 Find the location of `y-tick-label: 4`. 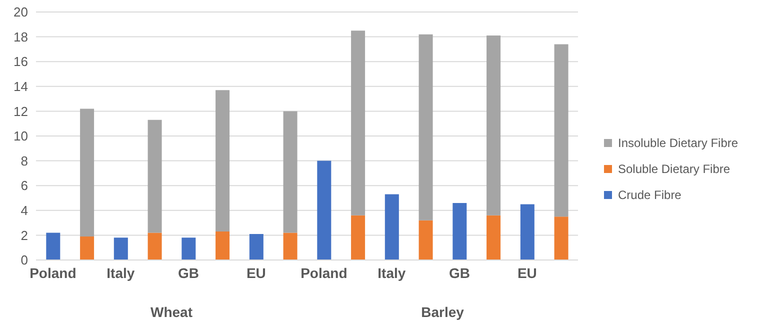

y-tick-label: 4 is located at coordinates (24, 210).